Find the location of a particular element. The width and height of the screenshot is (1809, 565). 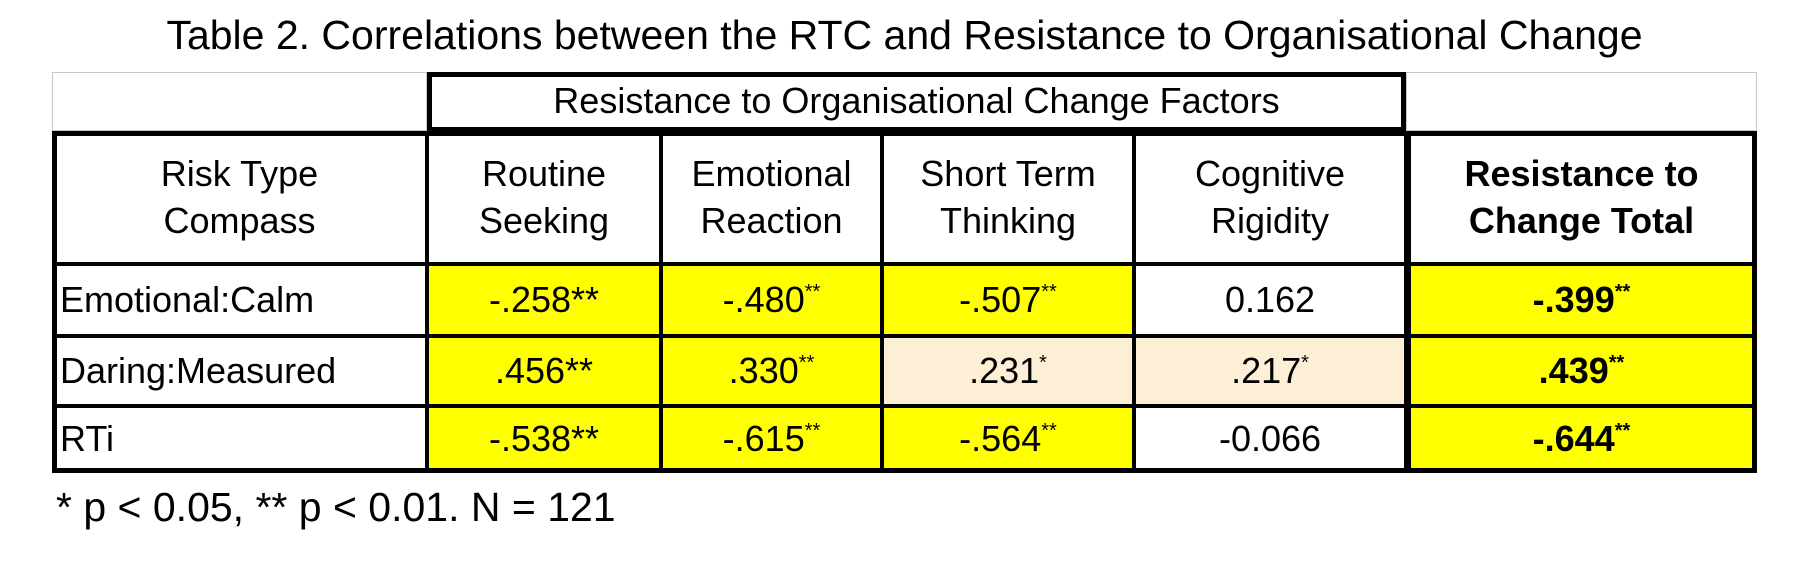

column-header: Cognitive Rigidity is located at coordinates (1270, 197).